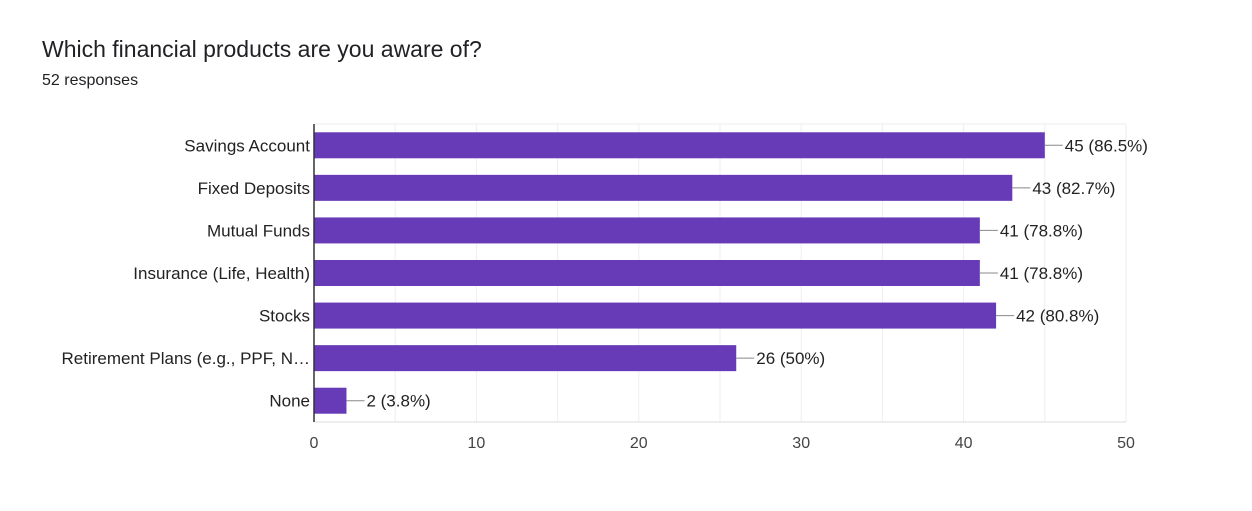 The image size is (1252, 511). What do you see at coordinates (254, 188) in the screenshot?
I see `category-label: Fixed Deposits` at bounding box center [254, 188].